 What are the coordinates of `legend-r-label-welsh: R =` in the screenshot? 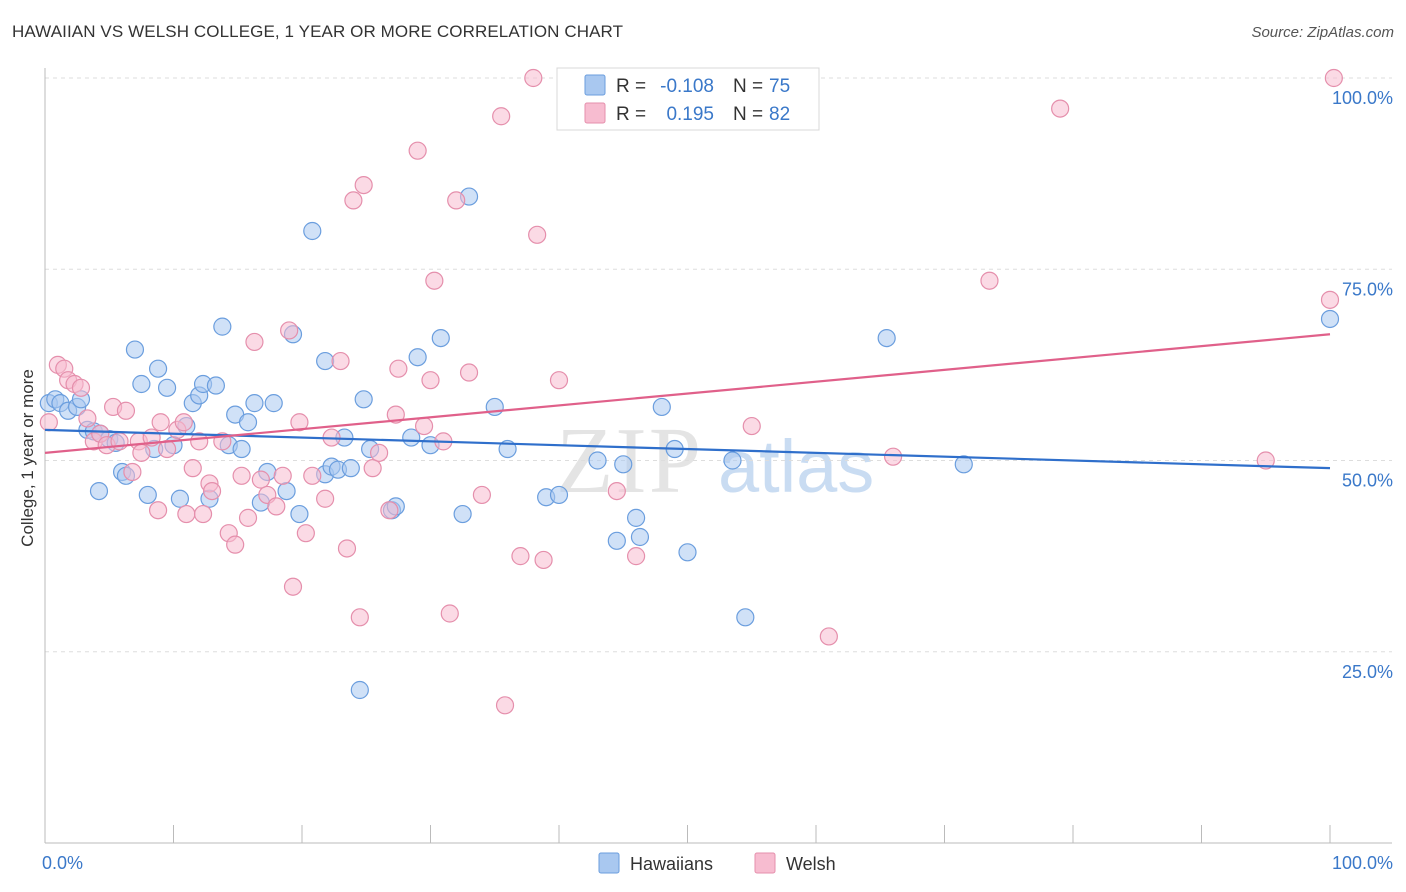 It's located at (631, 114).